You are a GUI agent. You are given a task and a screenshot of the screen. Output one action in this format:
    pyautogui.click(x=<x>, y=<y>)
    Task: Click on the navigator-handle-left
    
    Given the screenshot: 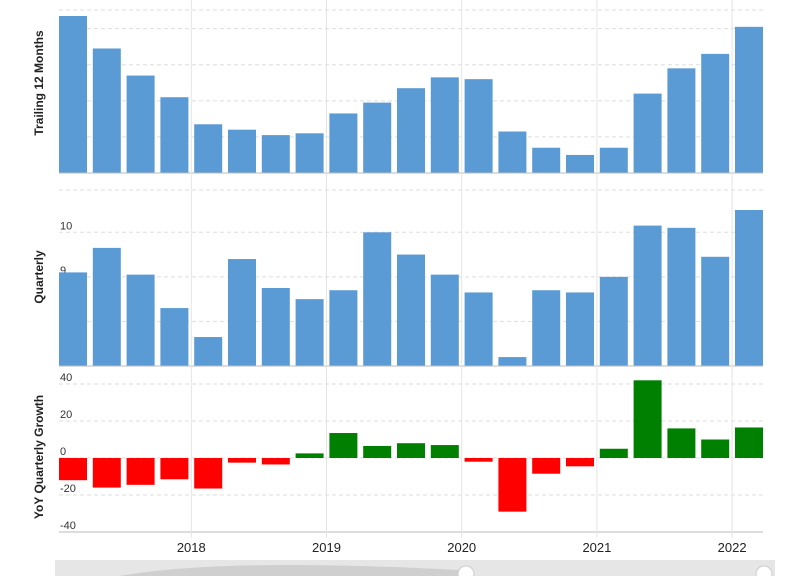 What is the action you would take?
    pyautogui.click(x=466, y=570)
    